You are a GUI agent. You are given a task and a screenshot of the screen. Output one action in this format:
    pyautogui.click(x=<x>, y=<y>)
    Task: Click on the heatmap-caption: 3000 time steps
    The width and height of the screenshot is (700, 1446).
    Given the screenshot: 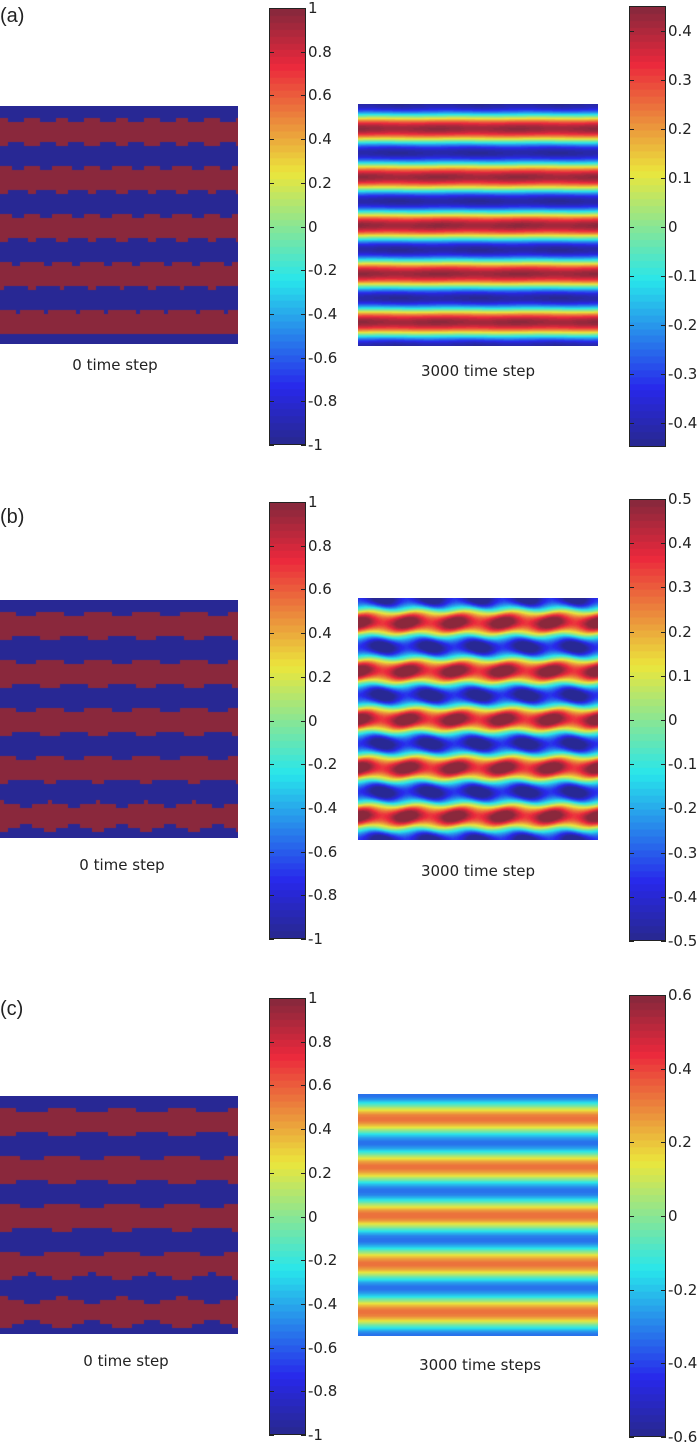 What is the action you would take?
    pyautogui.click(x=480, y=1365)
    